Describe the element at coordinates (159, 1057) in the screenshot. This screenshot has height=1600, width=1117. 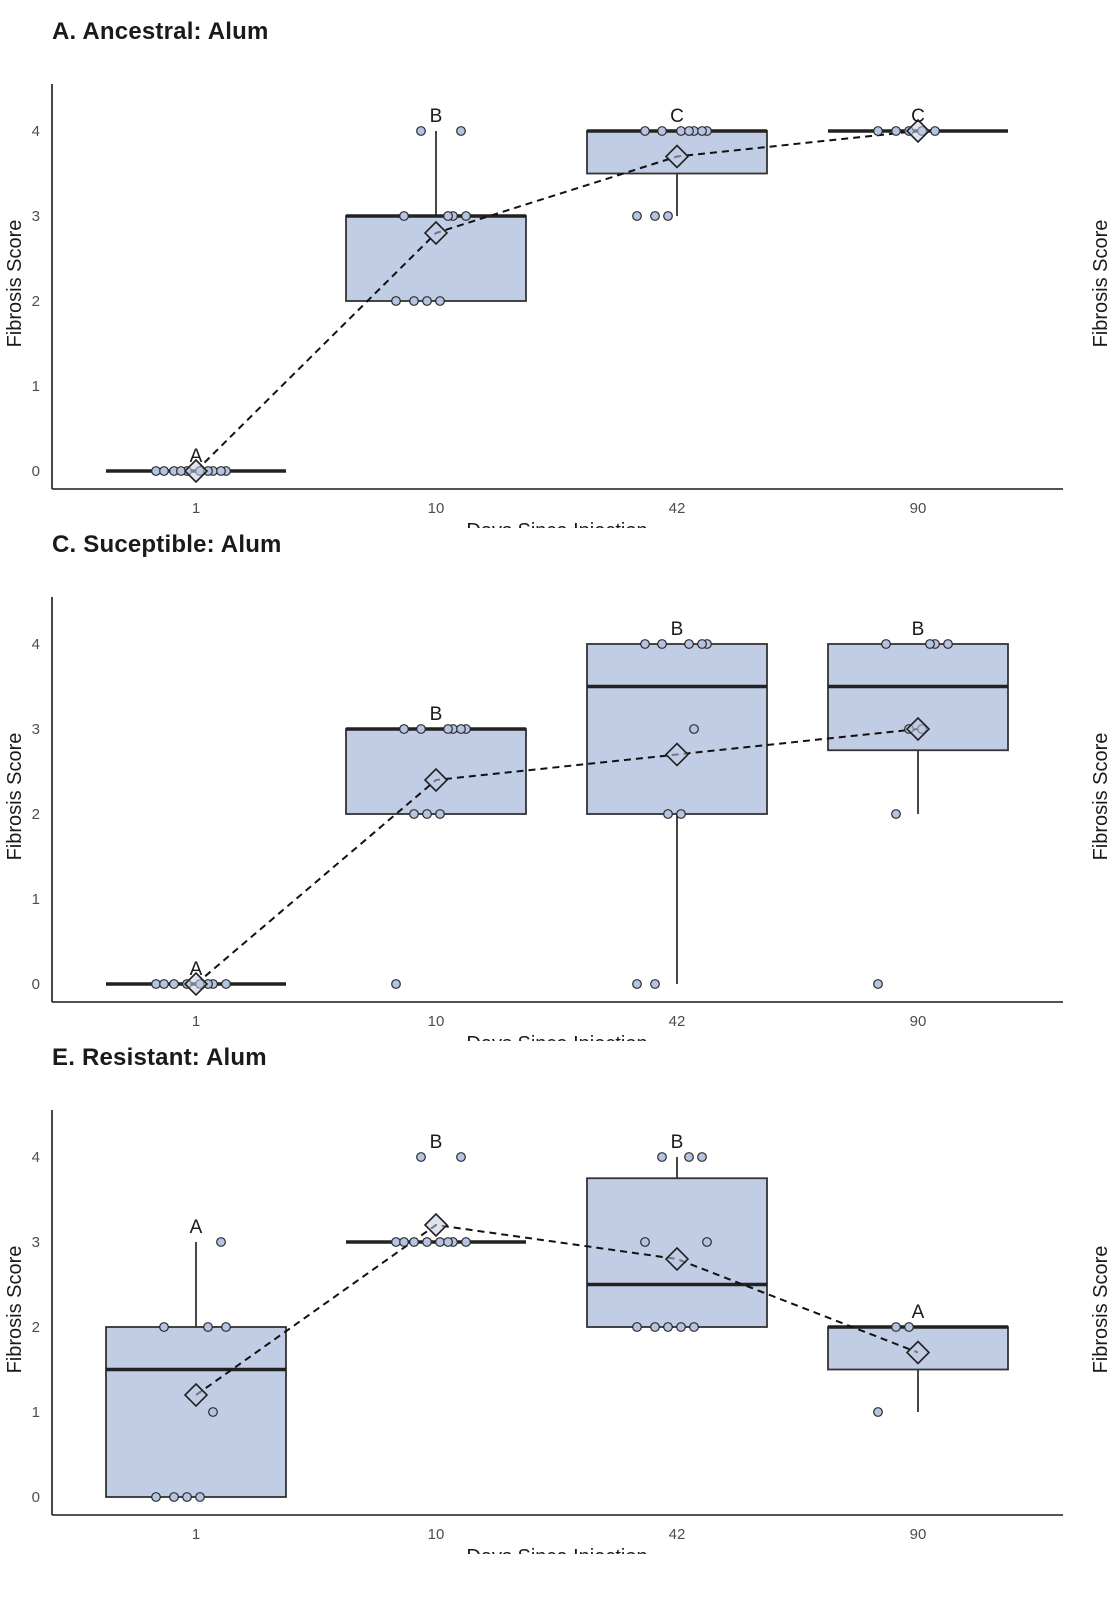
I see `chart-title: E. Resistant: Alum` at that location.